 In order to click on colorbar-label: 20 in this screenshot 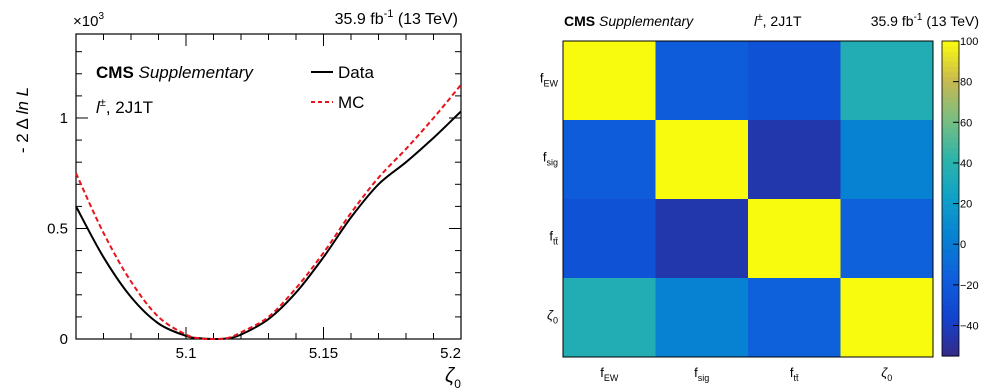, I will do `click(966, 205)`.